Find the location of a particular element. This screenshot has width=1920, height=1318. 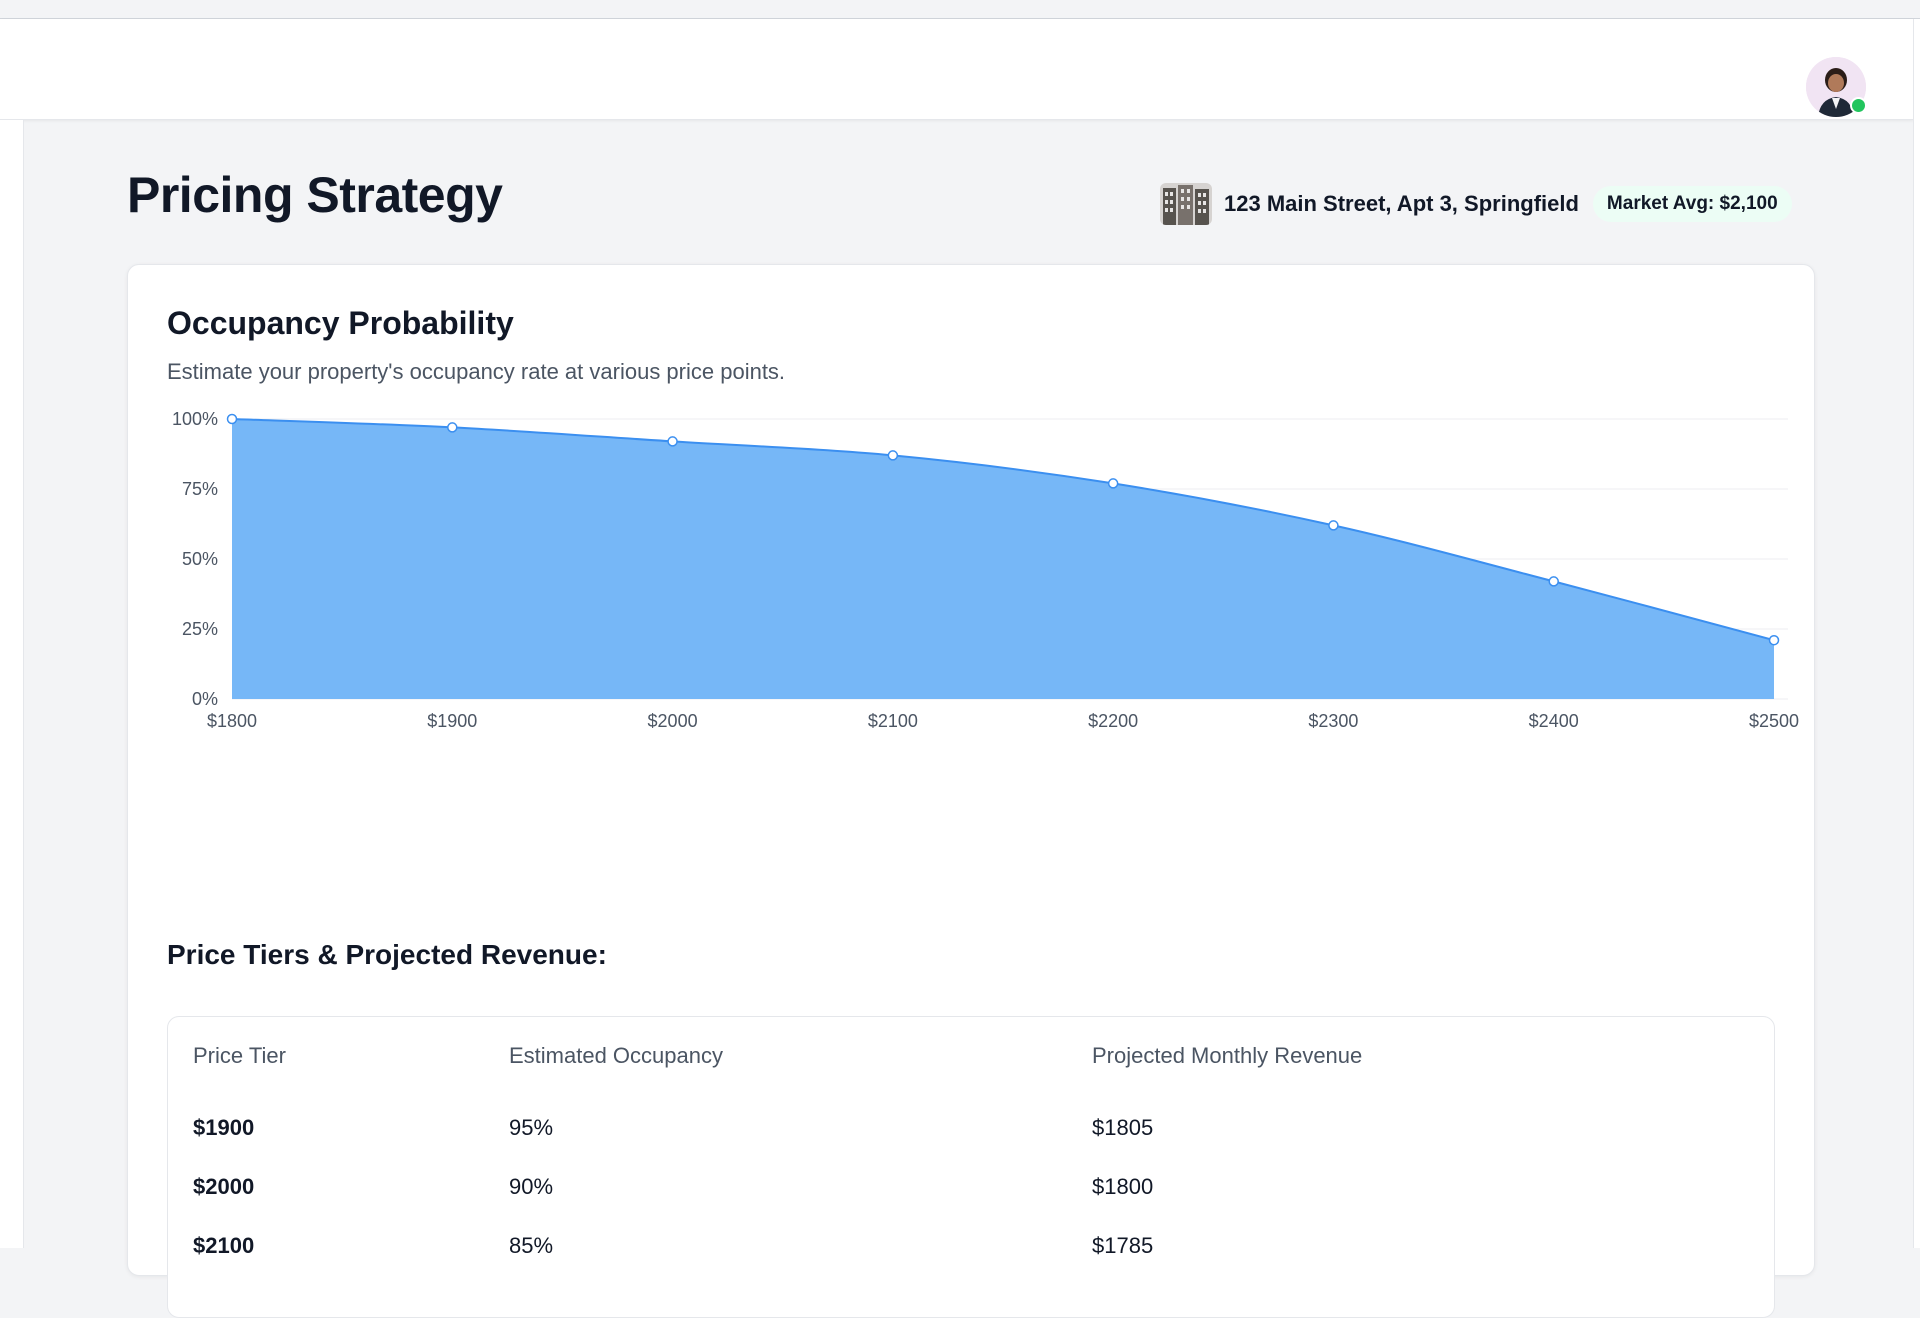

y-tick-label: 25% is located at coordinates (200, 629).